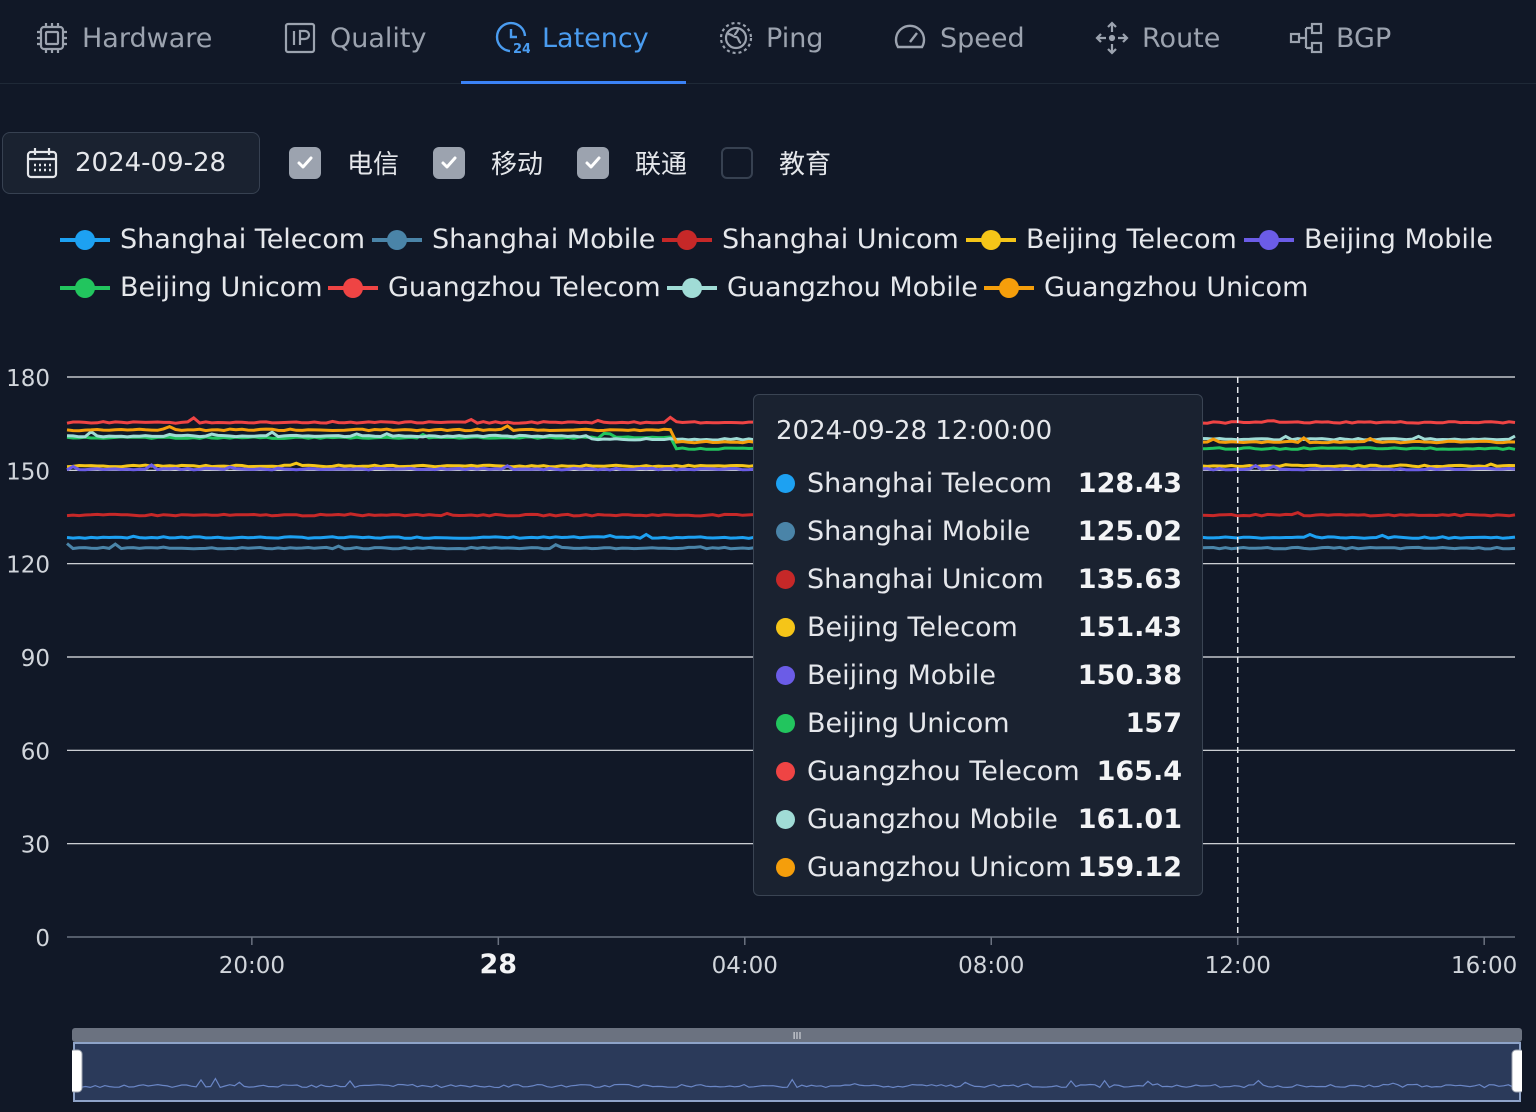  I want to click on legend-item-guangzhou-mobile: Guangzhou Mobile, so click(822, 287).